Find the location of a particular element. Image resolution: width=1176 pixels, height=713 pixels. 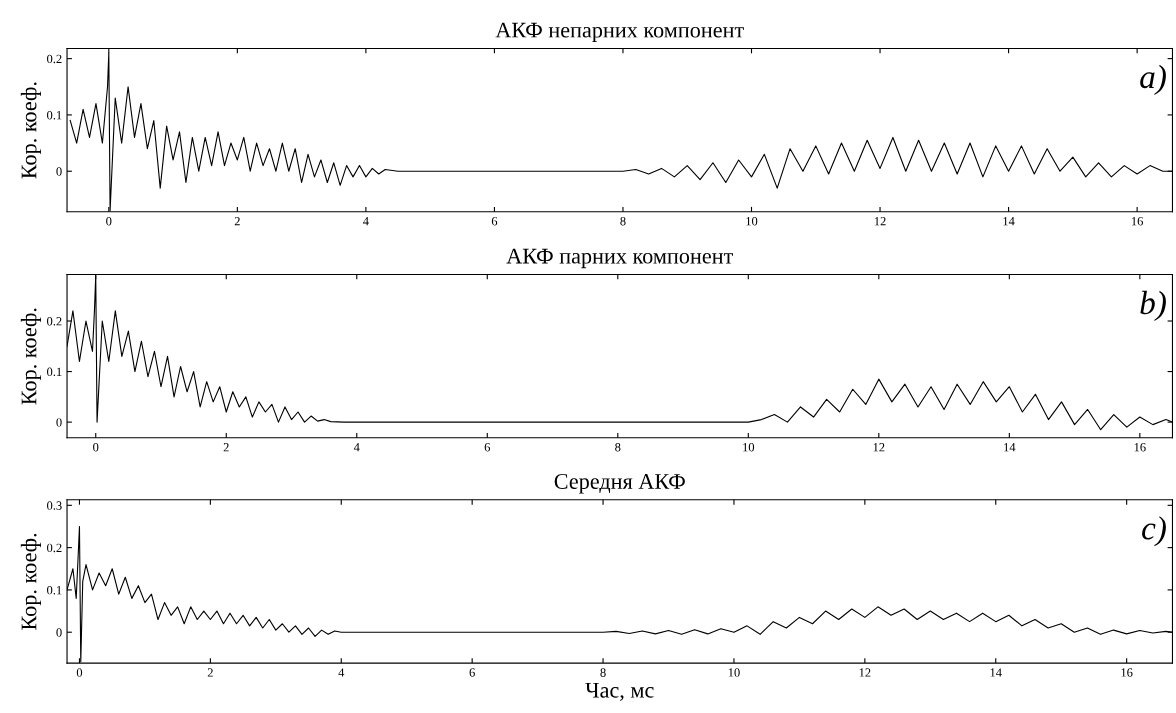

annotation: c) is located at coordinates (1154, 531).